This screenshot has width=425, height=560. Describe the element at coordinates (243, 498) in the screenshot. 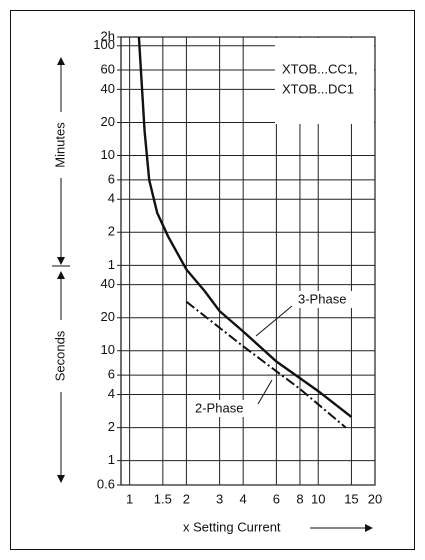

I see `x-tick-label: 4` at that location.